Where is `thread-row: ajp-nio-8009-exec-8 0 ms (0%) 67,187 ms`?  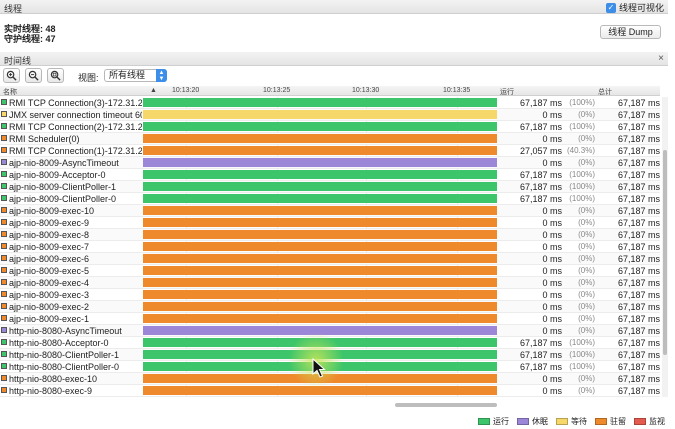
thread-row: ajp-nio-8009-exec-8 0 ms (0%) 67,187 ms is located at coordinates (330, 235).